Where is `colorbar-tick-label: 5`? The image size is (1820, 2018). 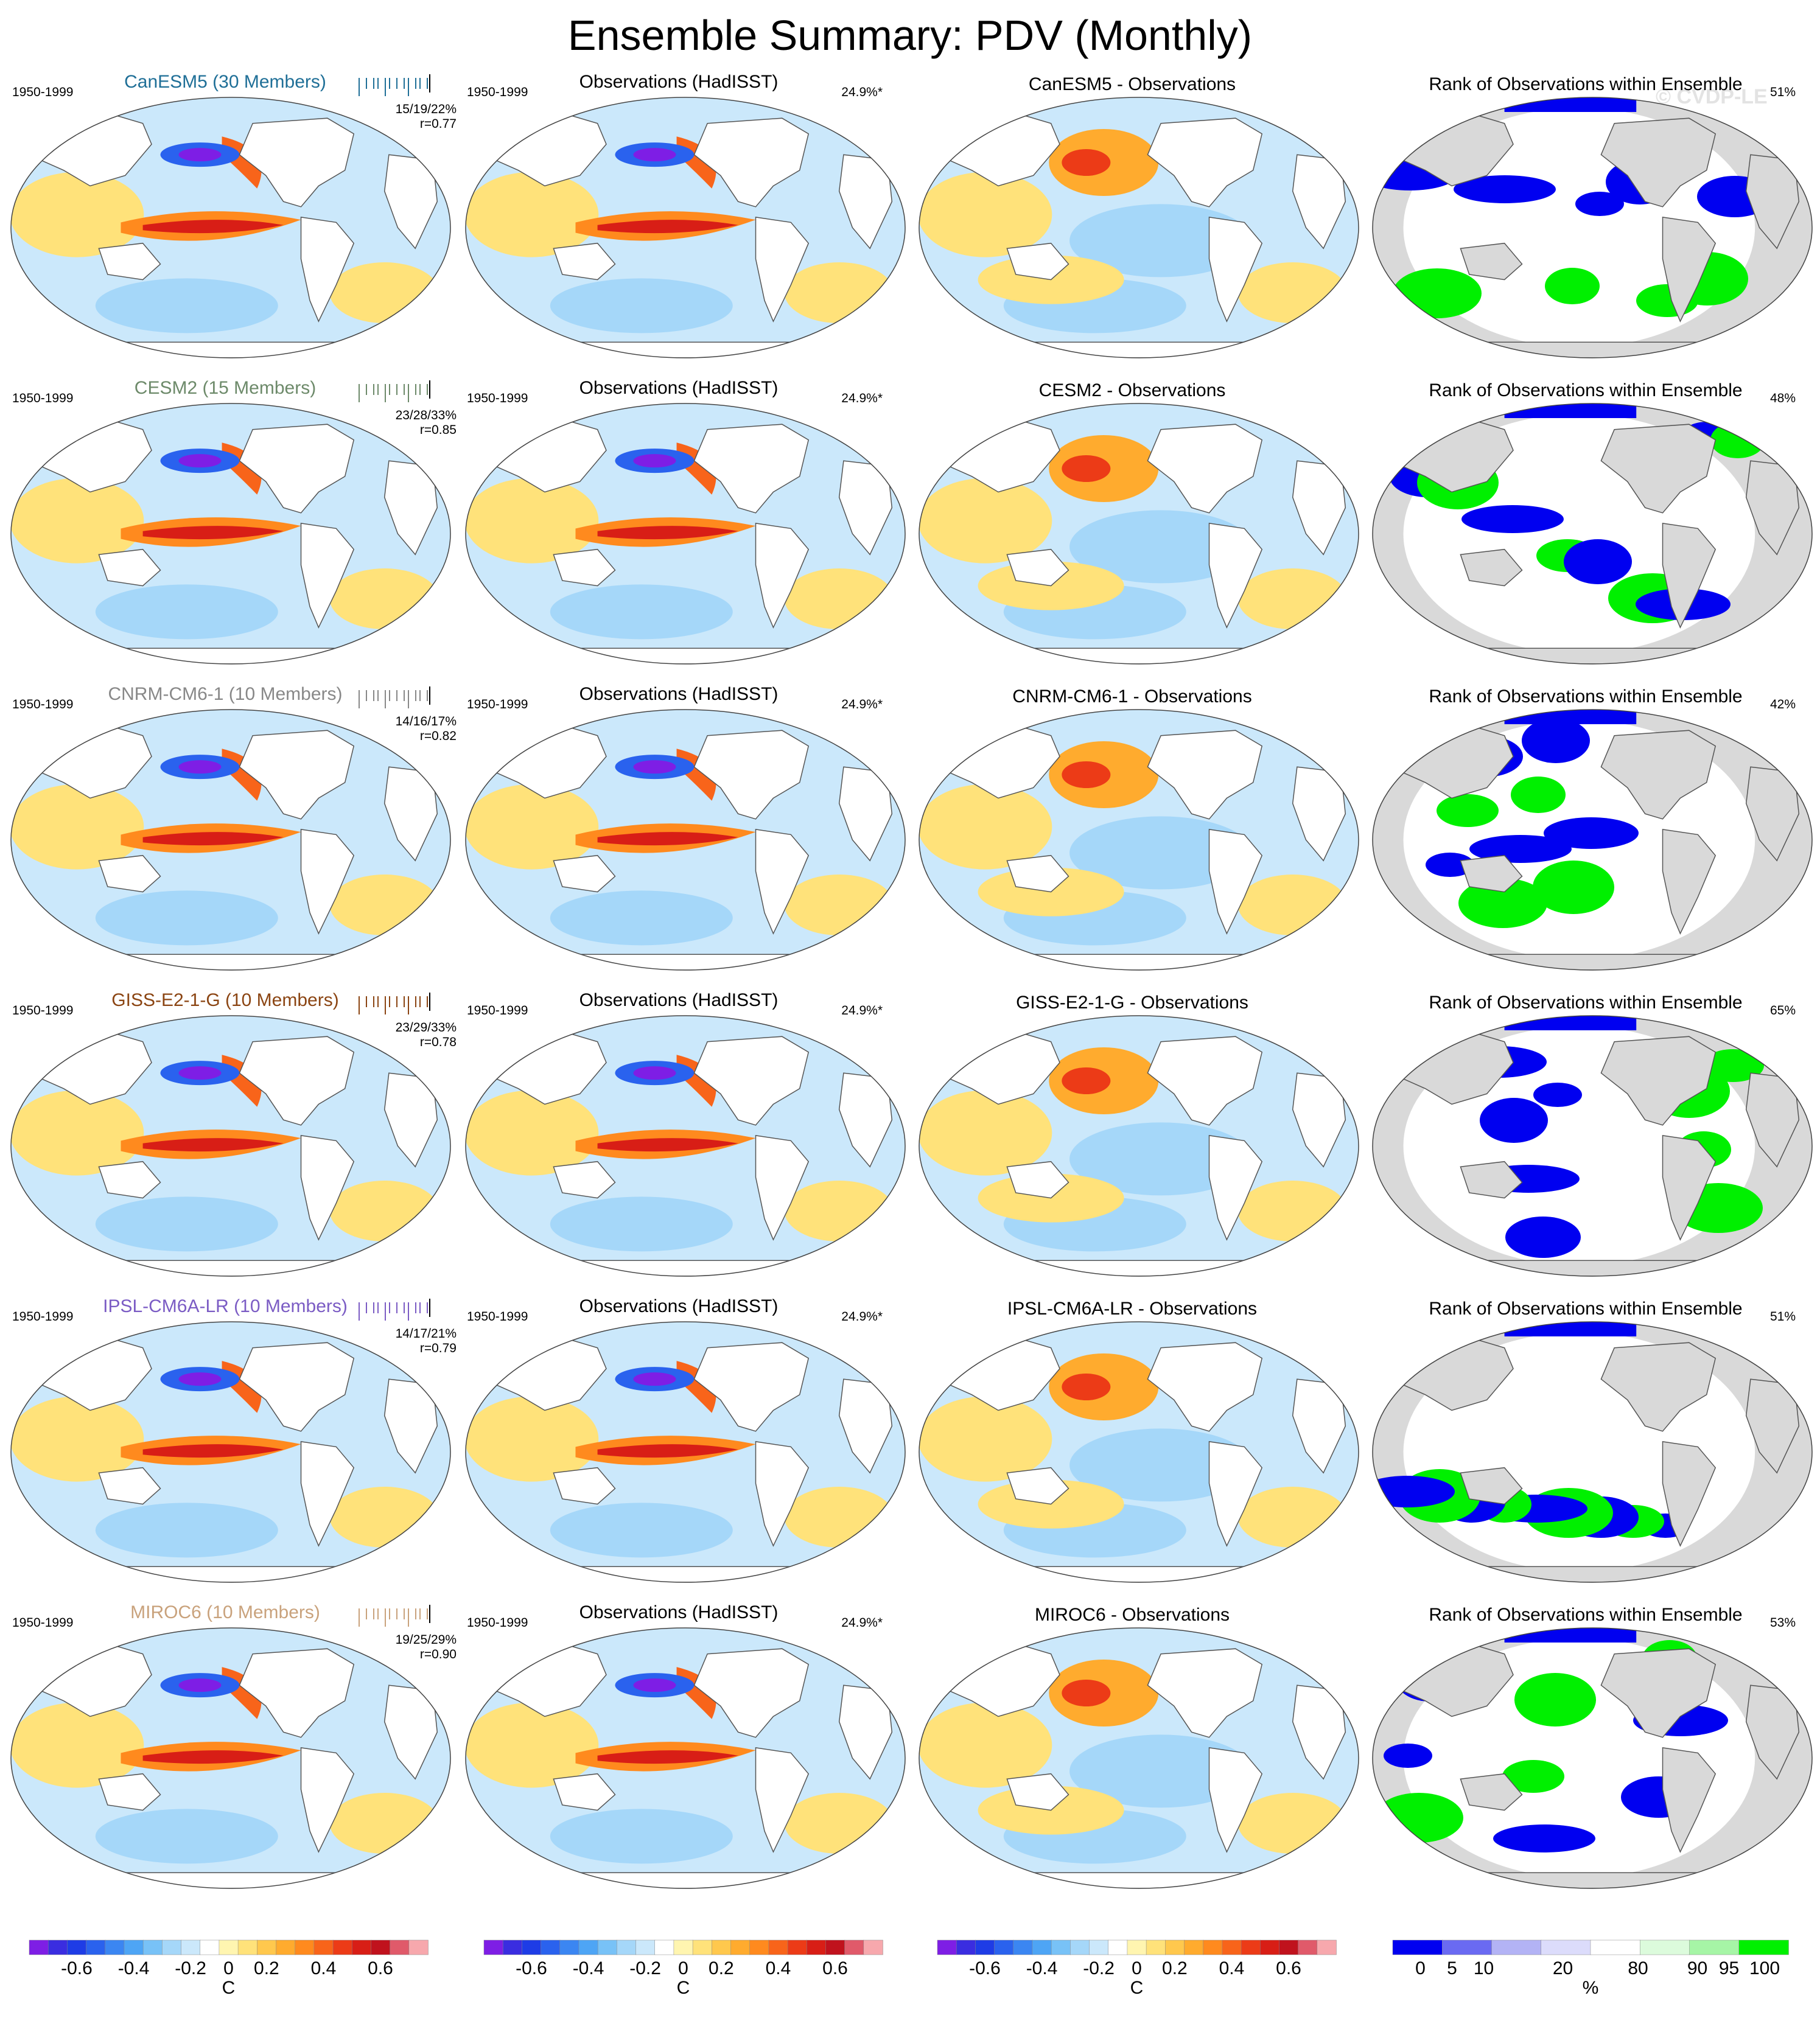 colorbar-tick-label: 5 is located at coordinates (1452, 1968).